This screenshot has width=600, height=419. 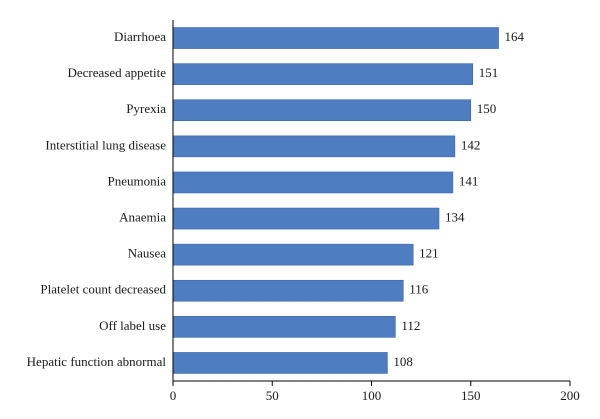 I want to click on x-tick-label: 150, so click(x=471, y=395).